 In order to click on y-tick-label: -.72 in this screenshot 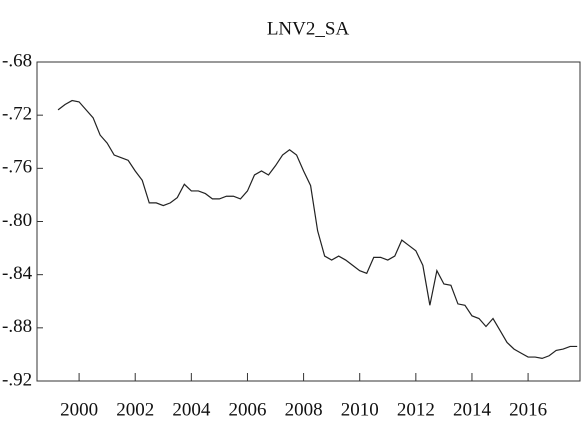, I will do `click(17, 114)`.